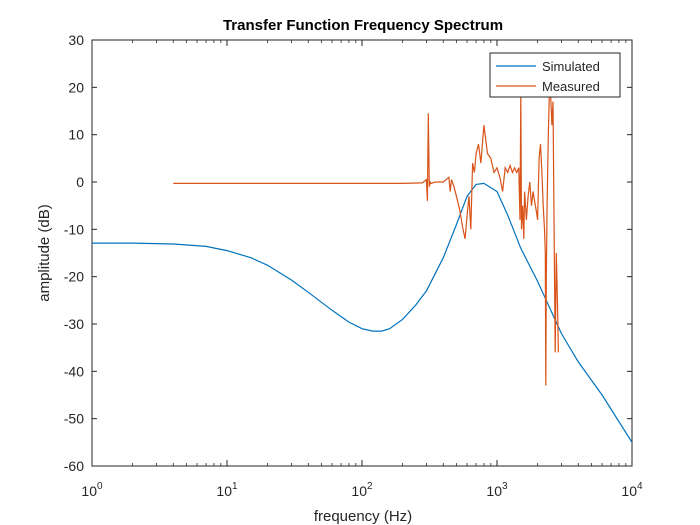 Image resolution: width=700 pixels, height=525 pixels. What do you see at coordinates (571, 86) in the screenshot?
I see `legend-label-measured: Measured` at bounding box center [571, 86].